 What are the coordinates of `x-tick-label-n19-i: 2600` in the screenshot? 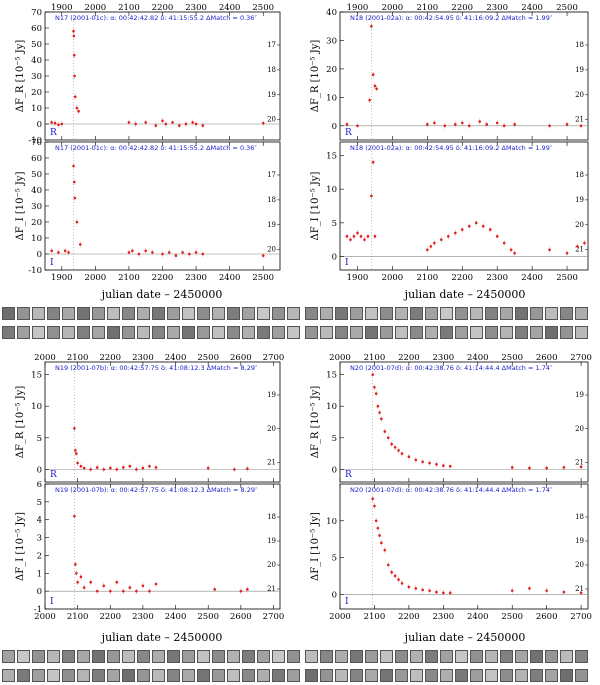 It's located at (241, 617).